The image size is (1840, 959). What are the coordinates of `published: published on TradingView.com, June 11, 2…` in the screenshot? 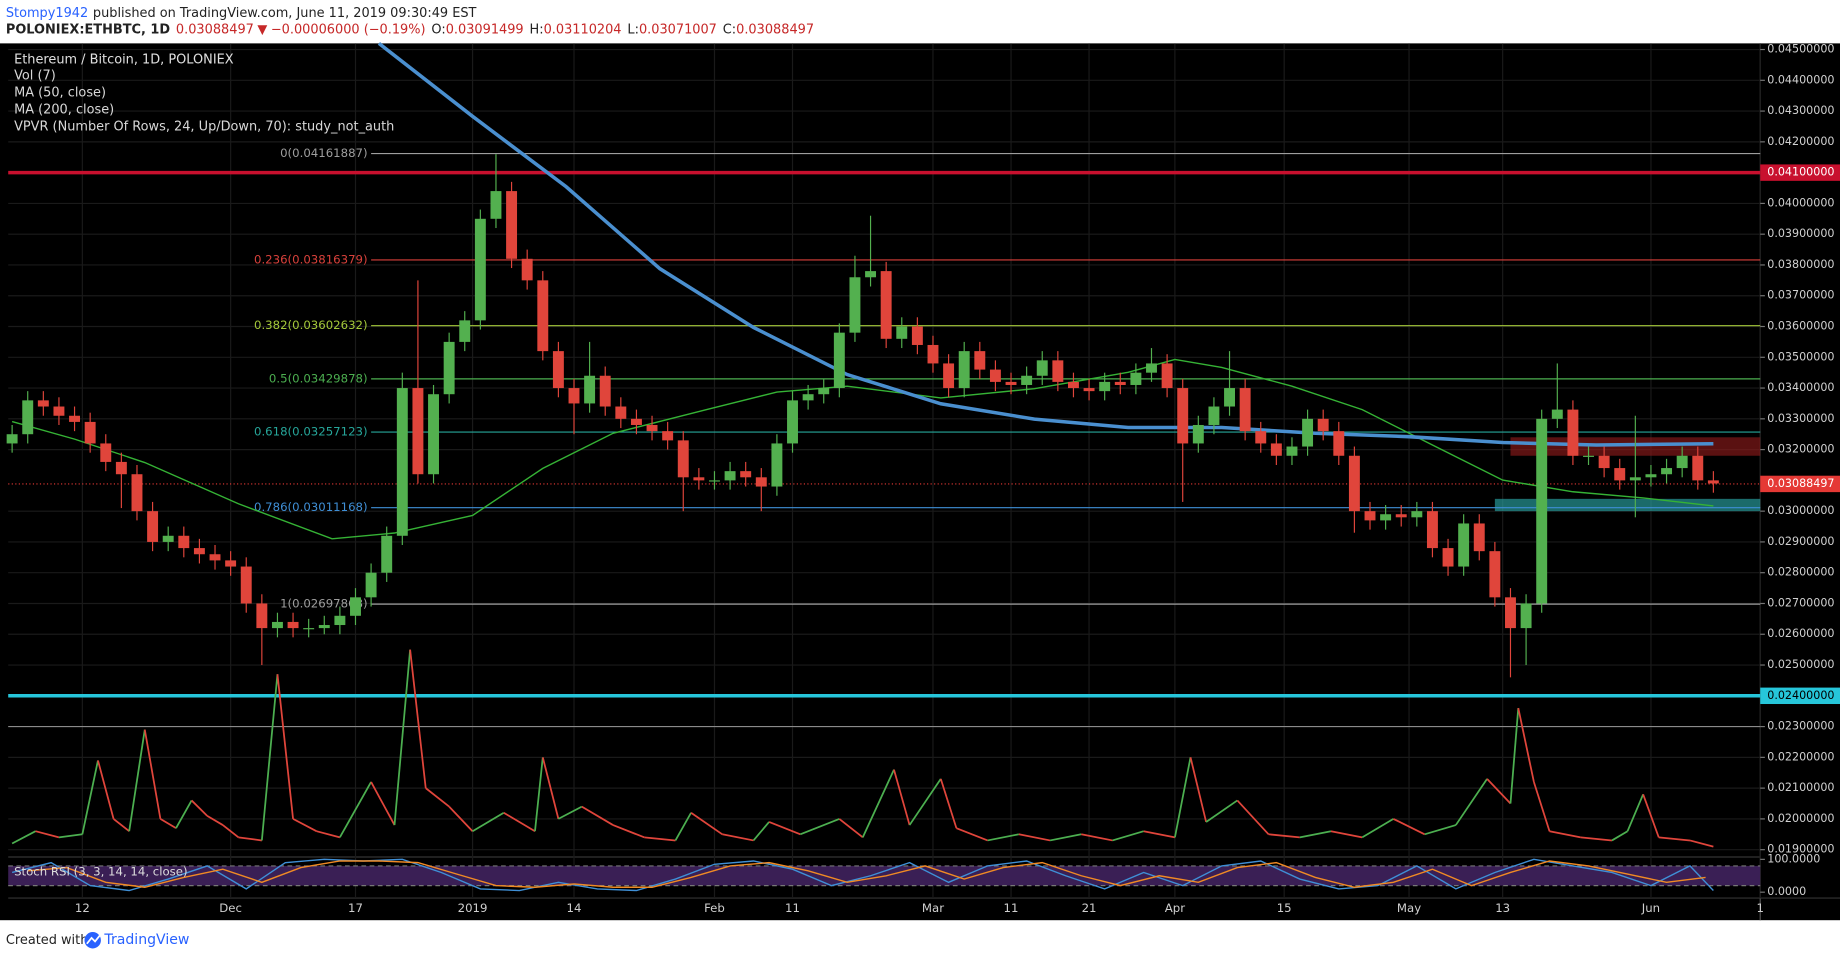 It's located at (285, 12).